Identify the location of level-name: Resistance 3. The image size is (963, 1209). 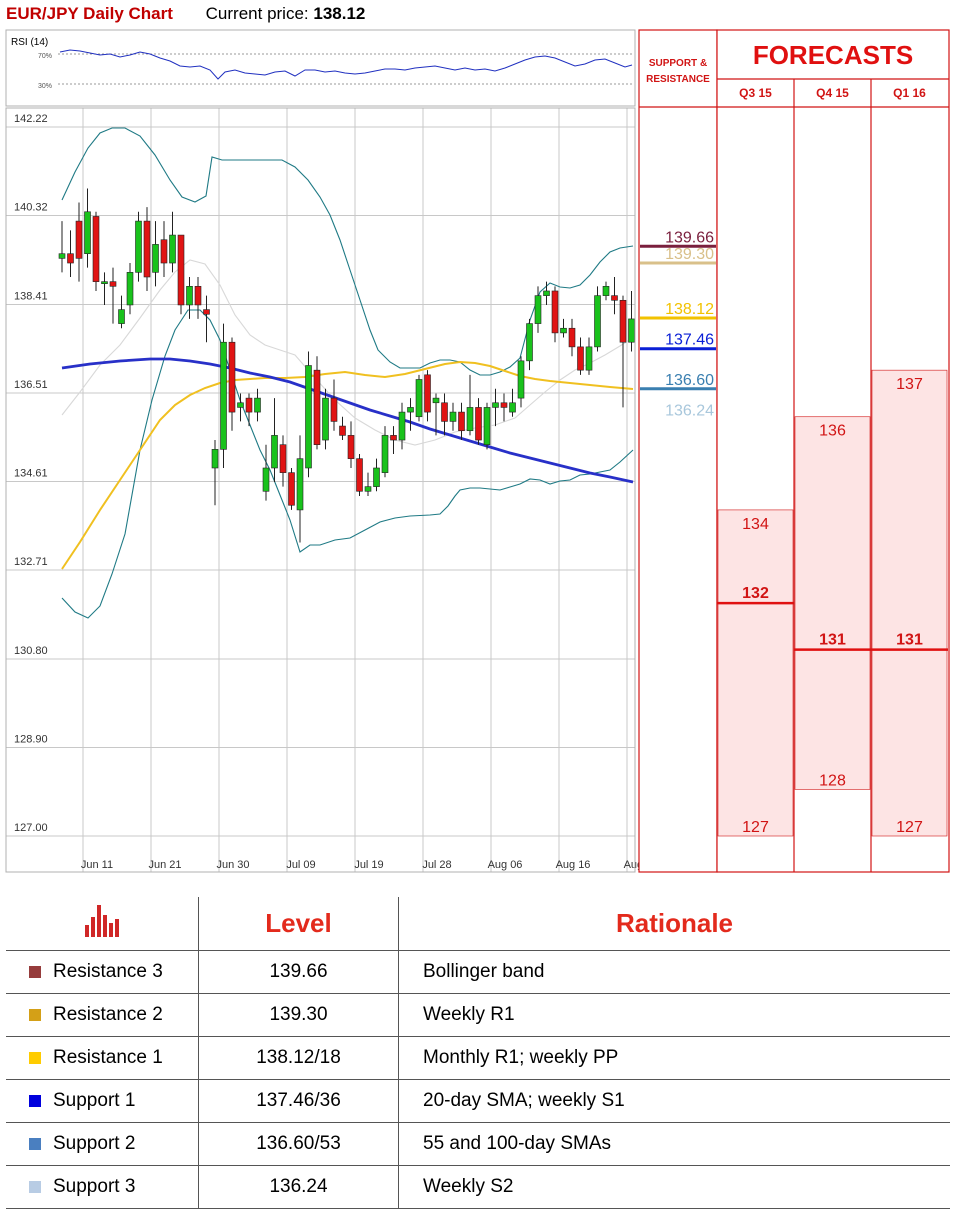
(108, 971).